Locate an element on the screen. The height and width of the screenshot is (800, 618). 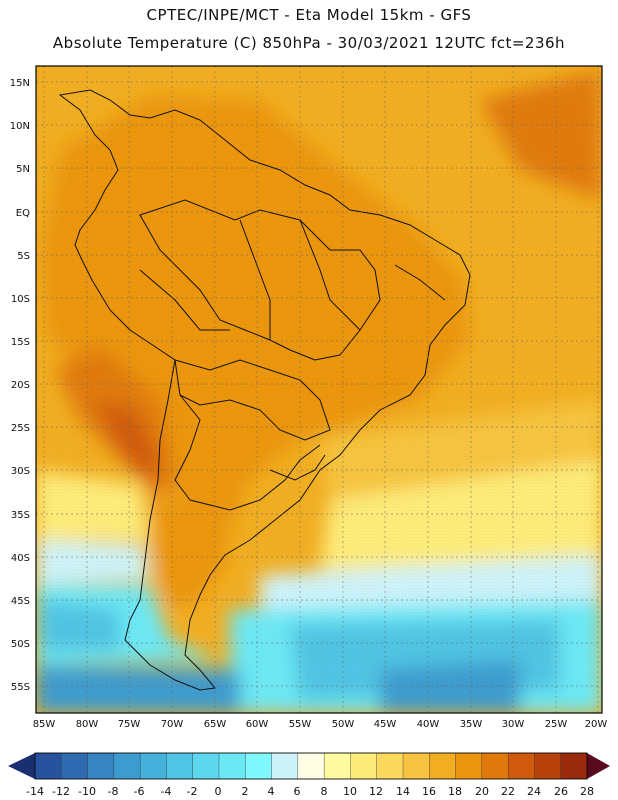
lat-label: 5N is located at coordinates (23, 169).